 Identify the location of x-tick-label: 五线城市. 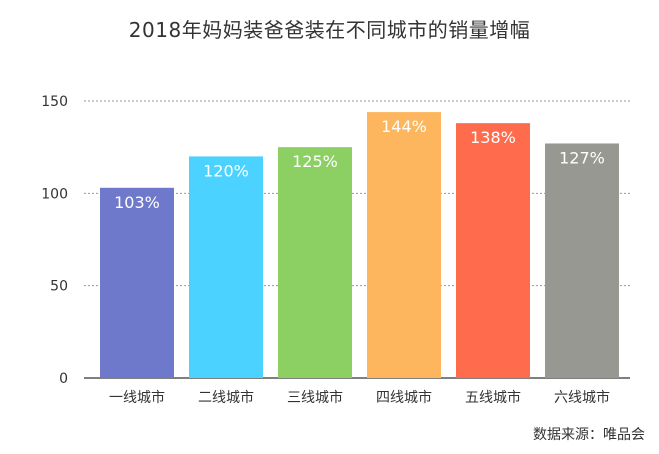
(493, 397).